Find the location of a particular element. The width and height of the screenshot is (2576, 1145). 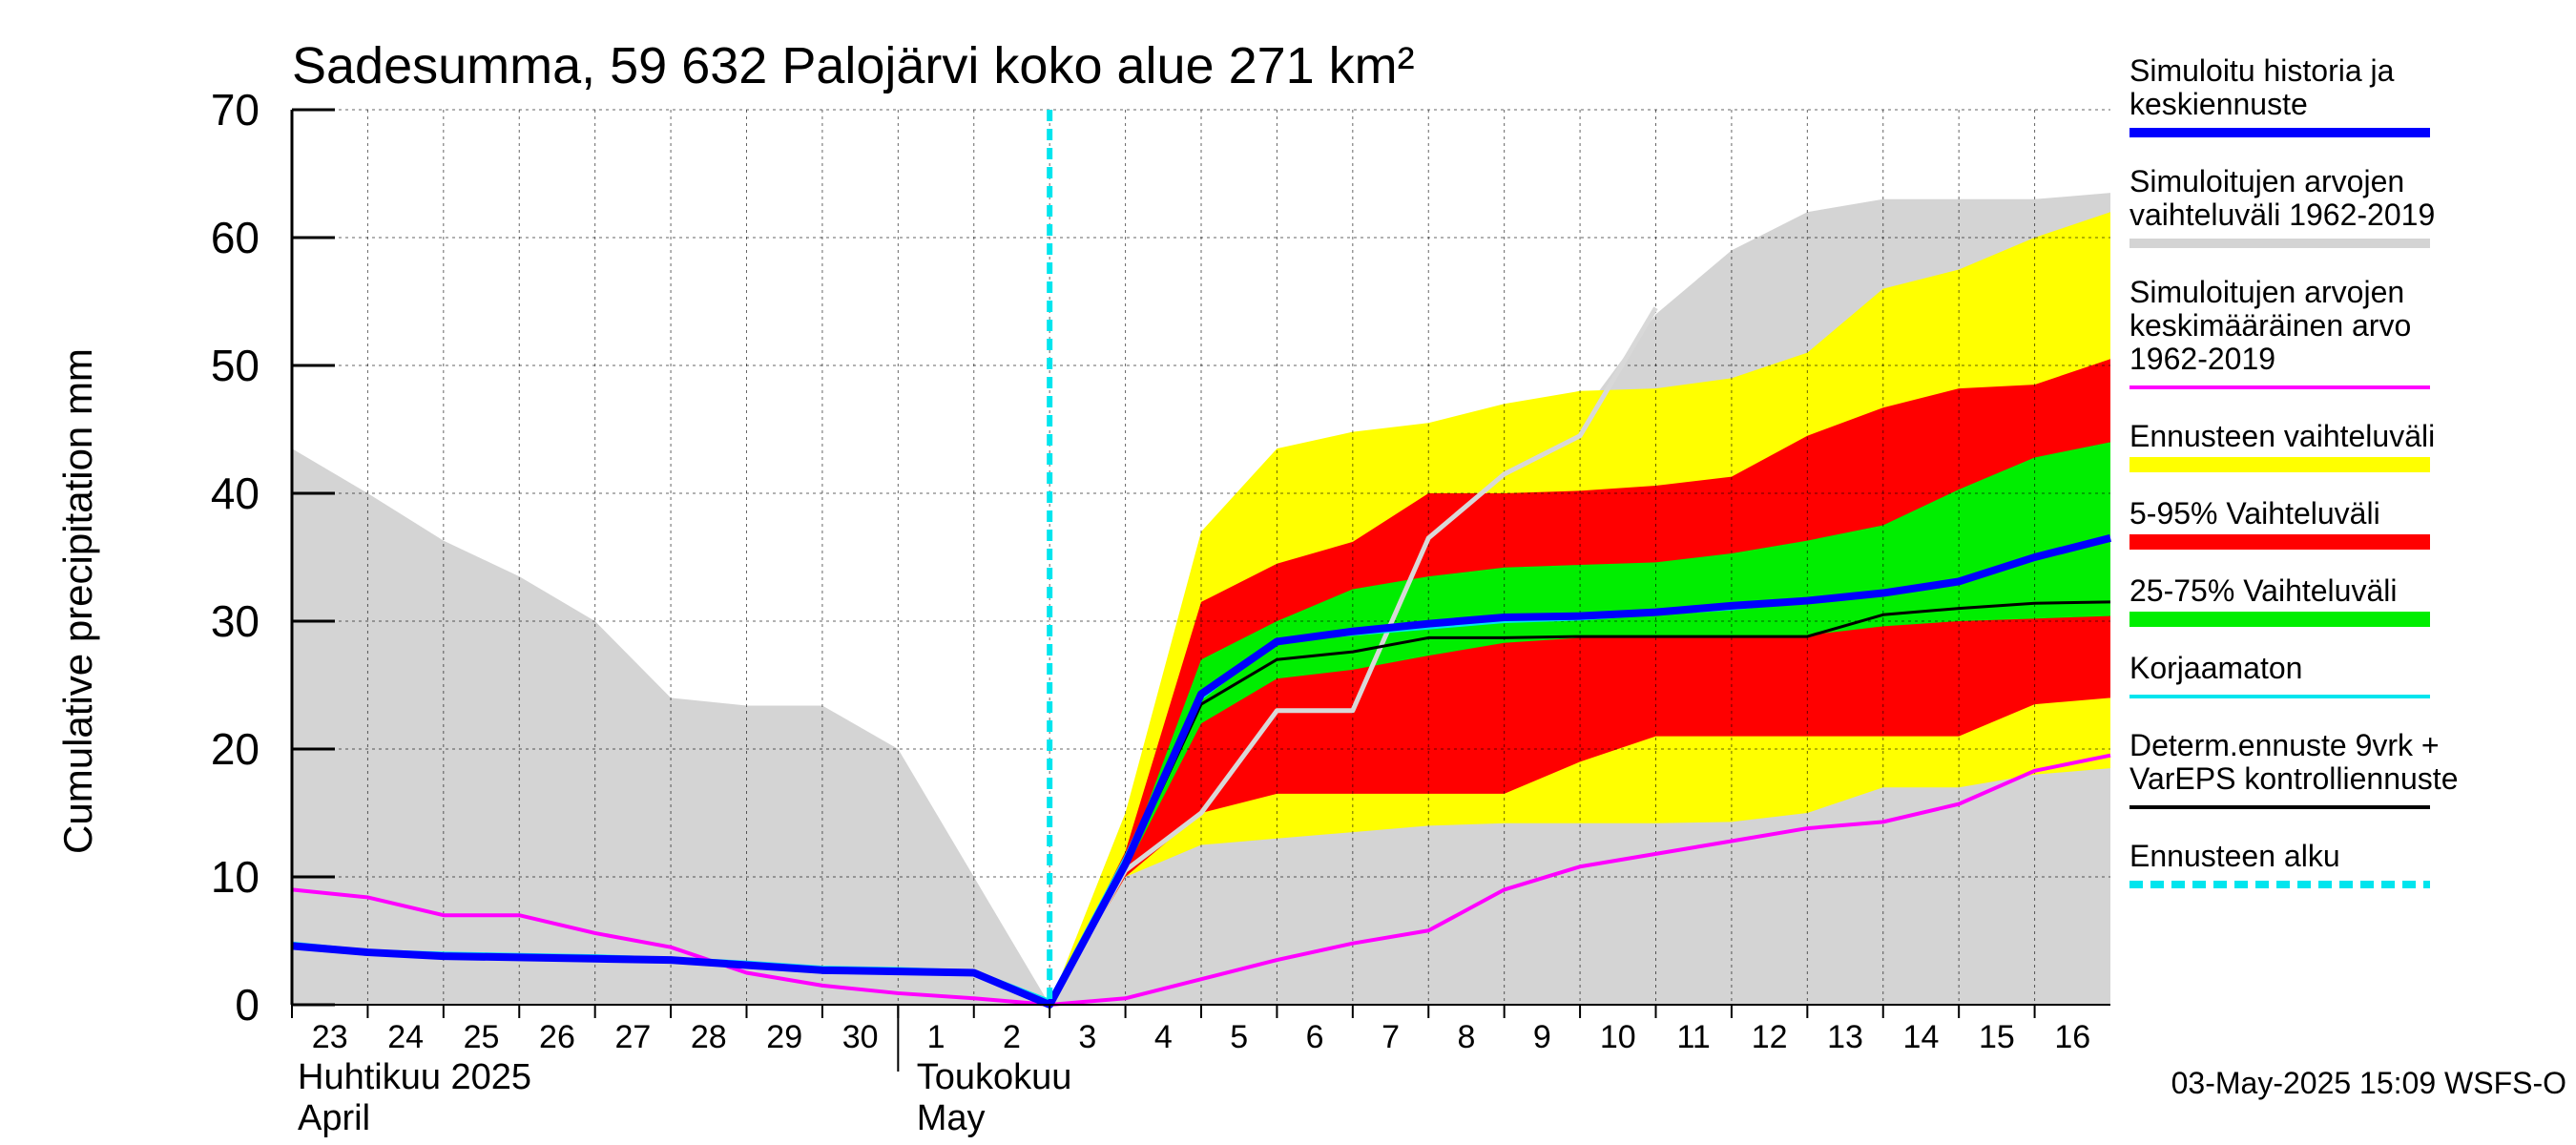

legend-label: VarEPS kontrolliennuste is located at coordinates (2293, 778).